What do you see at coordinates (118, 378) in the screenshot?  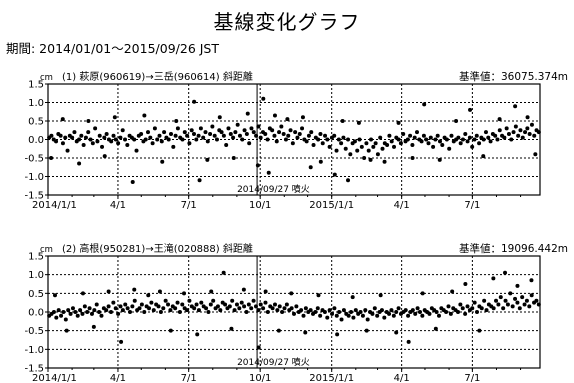 I see `x-tick-label: 4/1` at bounding box center [118, 378].